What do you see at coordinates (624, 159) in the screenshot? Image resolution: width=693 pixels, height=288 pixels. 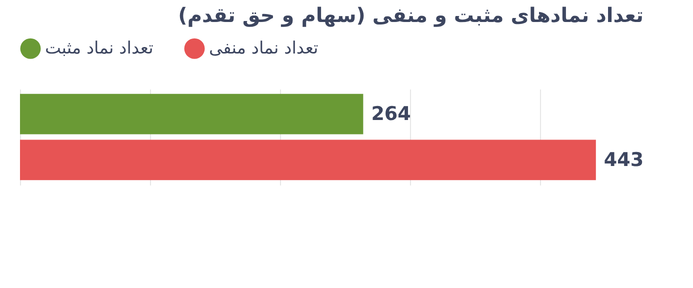 I see `data-label: 443` at bounding box center [624, 159].